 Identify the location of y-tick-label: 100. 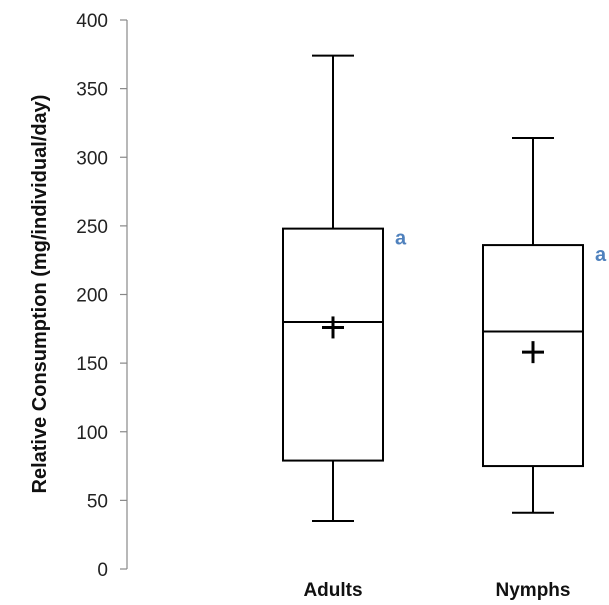
(92, 433).